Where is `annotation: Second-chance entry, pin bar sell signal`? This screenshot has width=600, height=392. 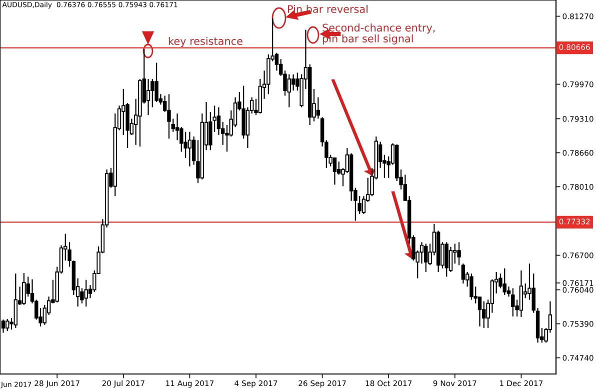
annotation: Second-chance entry, pin bar sell signal is located at coordinates (378, 34).